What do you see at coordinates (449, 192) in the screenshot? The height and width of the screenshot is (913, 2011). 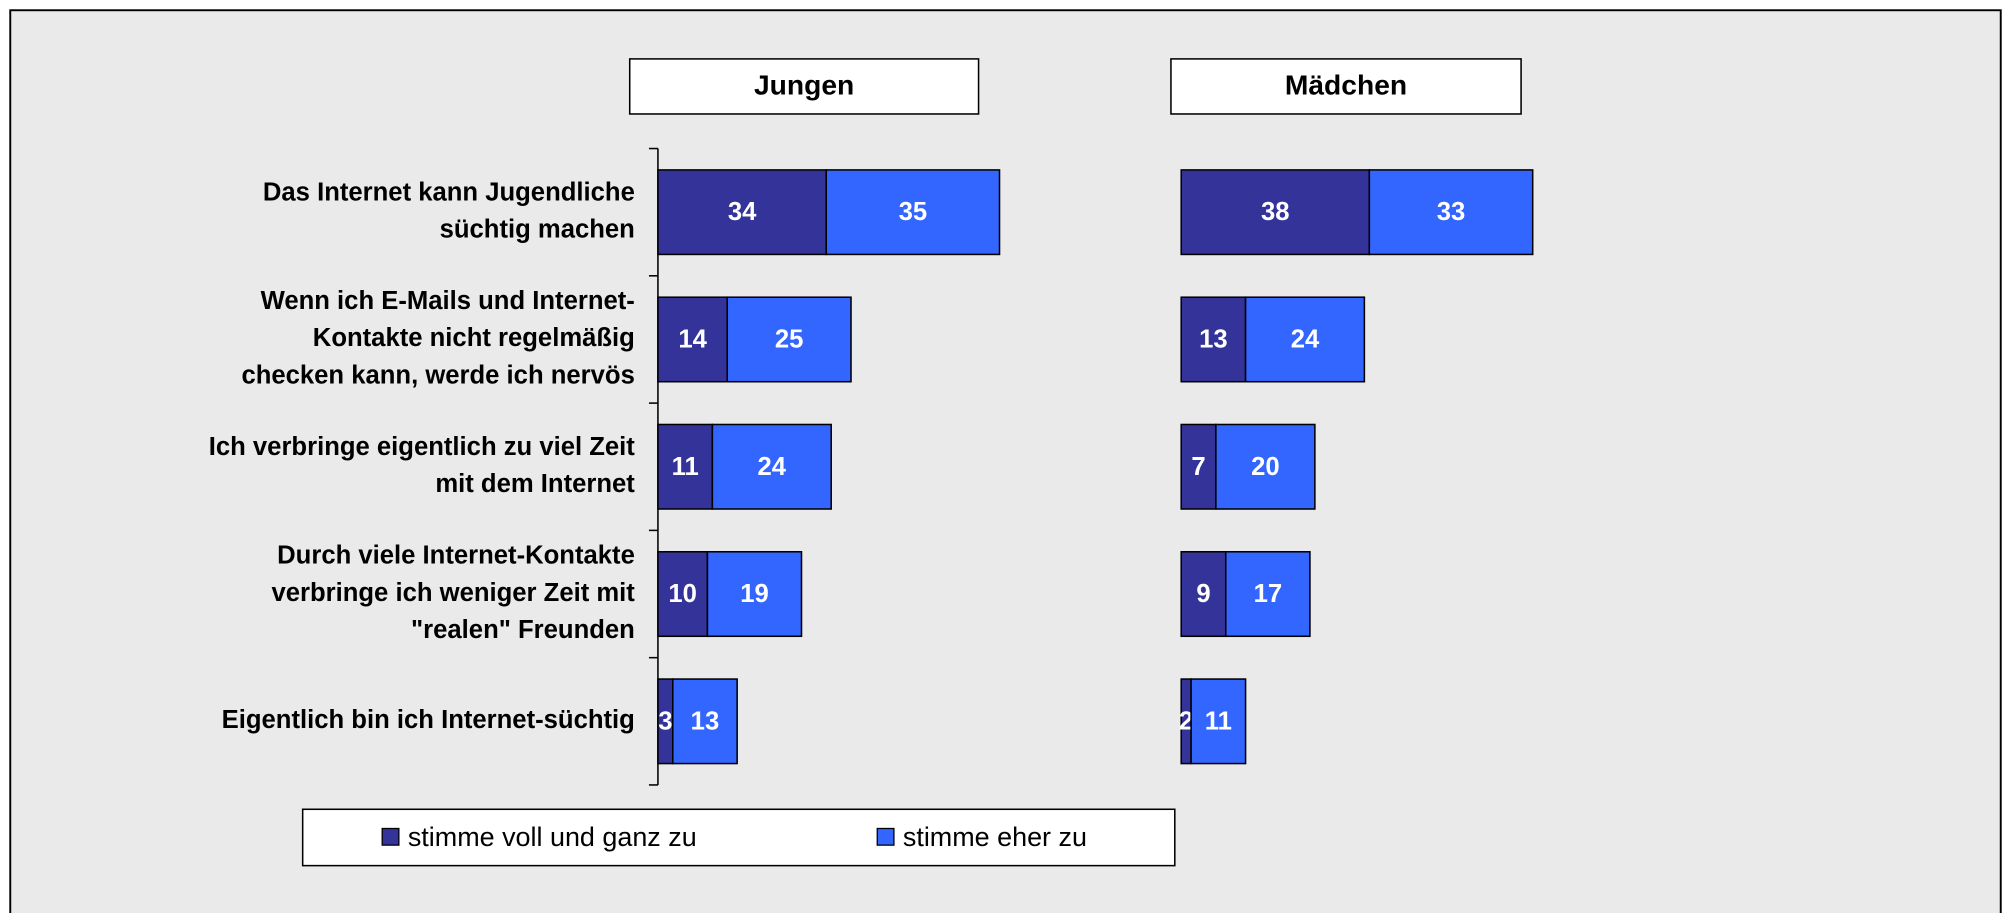 I see `category-label: Das Internet kann Jugendliche` at bounding box center [449, 192].